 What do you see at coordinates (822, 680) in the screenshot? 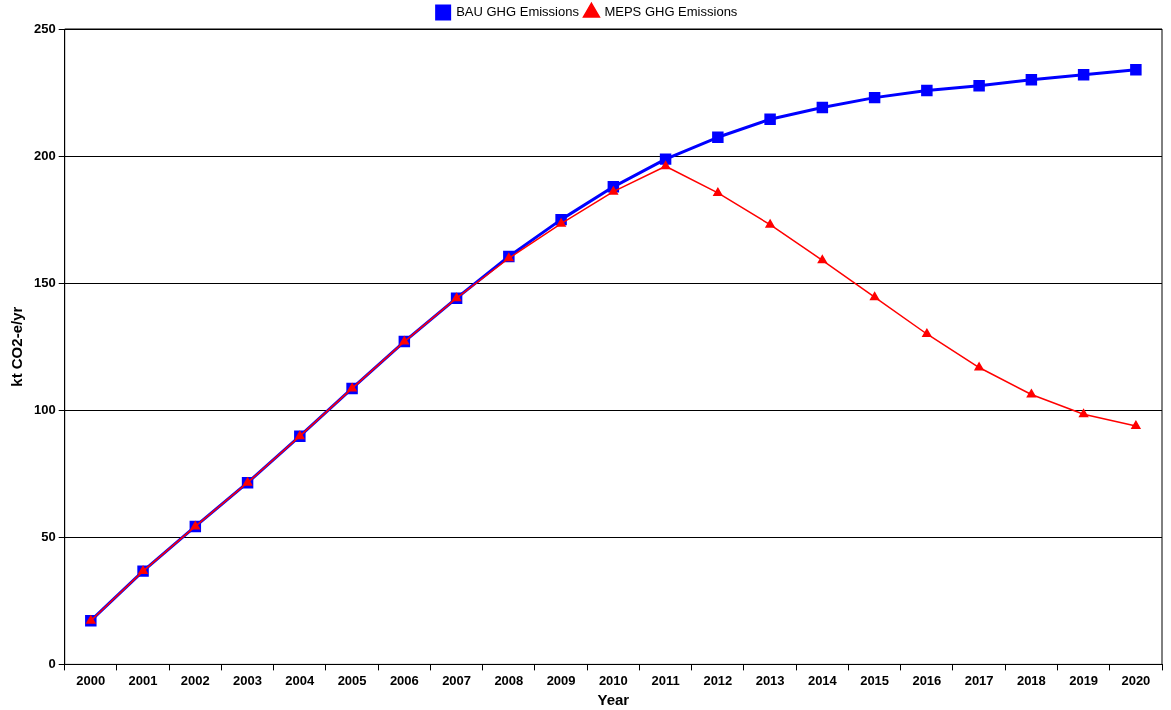
I see `x-tick-label: 2014` at bounding box center [822, 680].